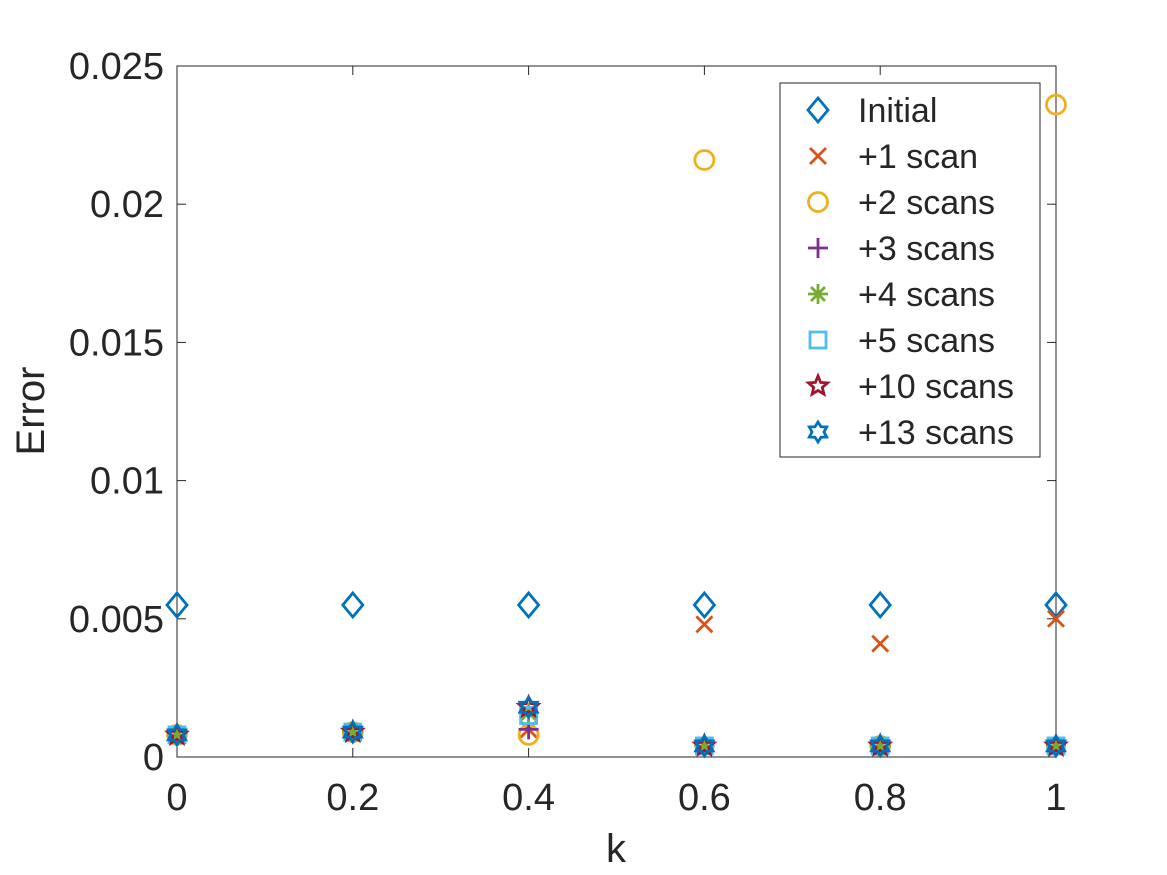 The height and width of the screenshot is (875, 1167). What do you see at coordinates (818, 202) in the screenshot?
I see `legend-marker-2-scans` at bounding box center [818, 202].